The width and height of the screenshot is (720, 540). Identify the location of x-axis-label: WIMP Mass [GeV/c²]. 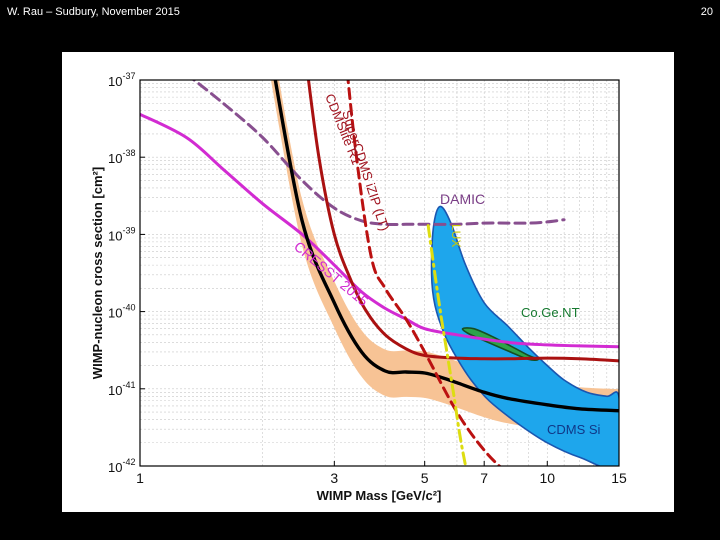
(379, 495).